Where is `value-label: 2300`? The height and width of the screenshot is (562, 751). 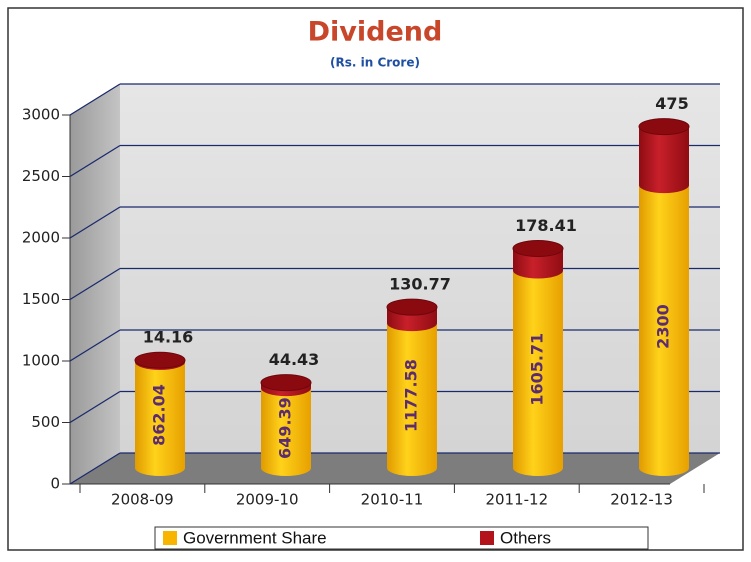 value-label: 2300 is located at coordinates (663, 326).